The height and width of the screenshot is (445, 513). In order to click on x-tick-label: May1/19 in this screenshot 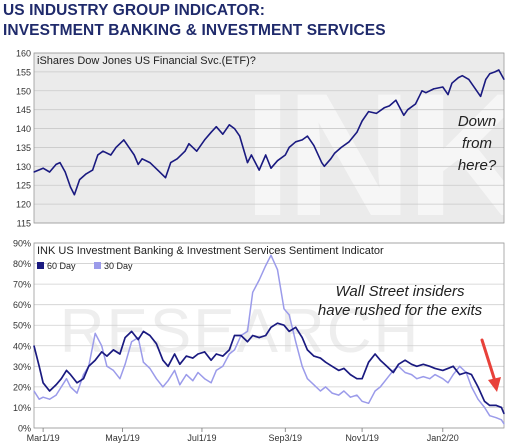, I will do `click(122, 438)`.